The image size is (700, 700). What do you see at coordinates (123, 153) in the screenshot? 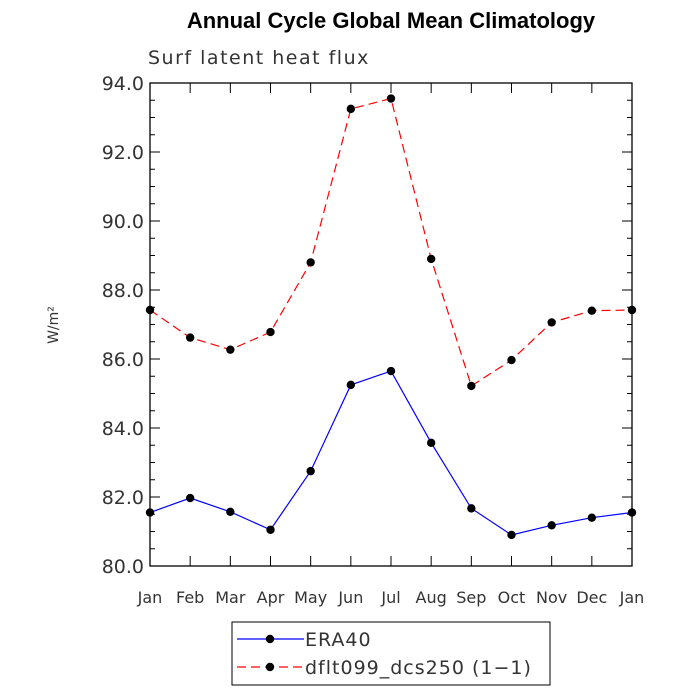
I see `y-tick-label: 92.0` at bounding box center [123, 153].